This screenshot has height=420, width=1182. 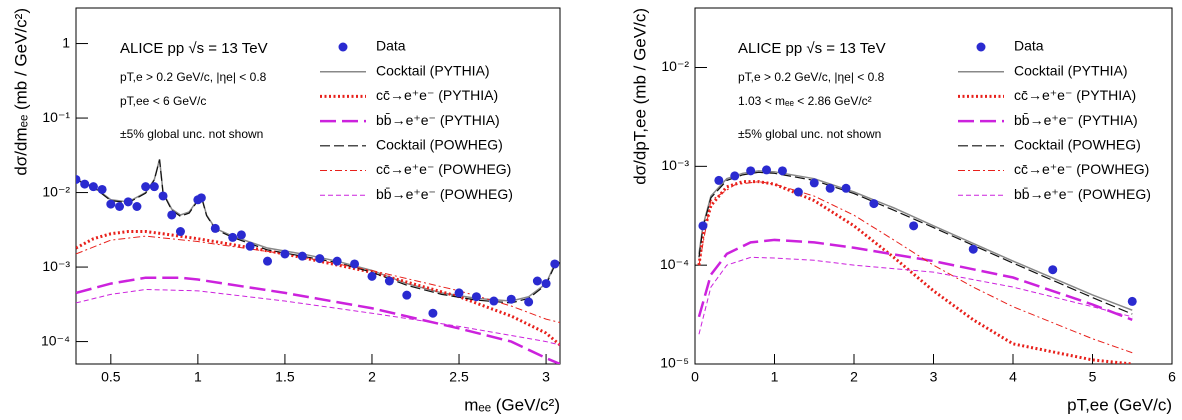 I want to click on legend-label: bb̄→e⁺e⁻ (POWHEG), so click(x=444, y=194).